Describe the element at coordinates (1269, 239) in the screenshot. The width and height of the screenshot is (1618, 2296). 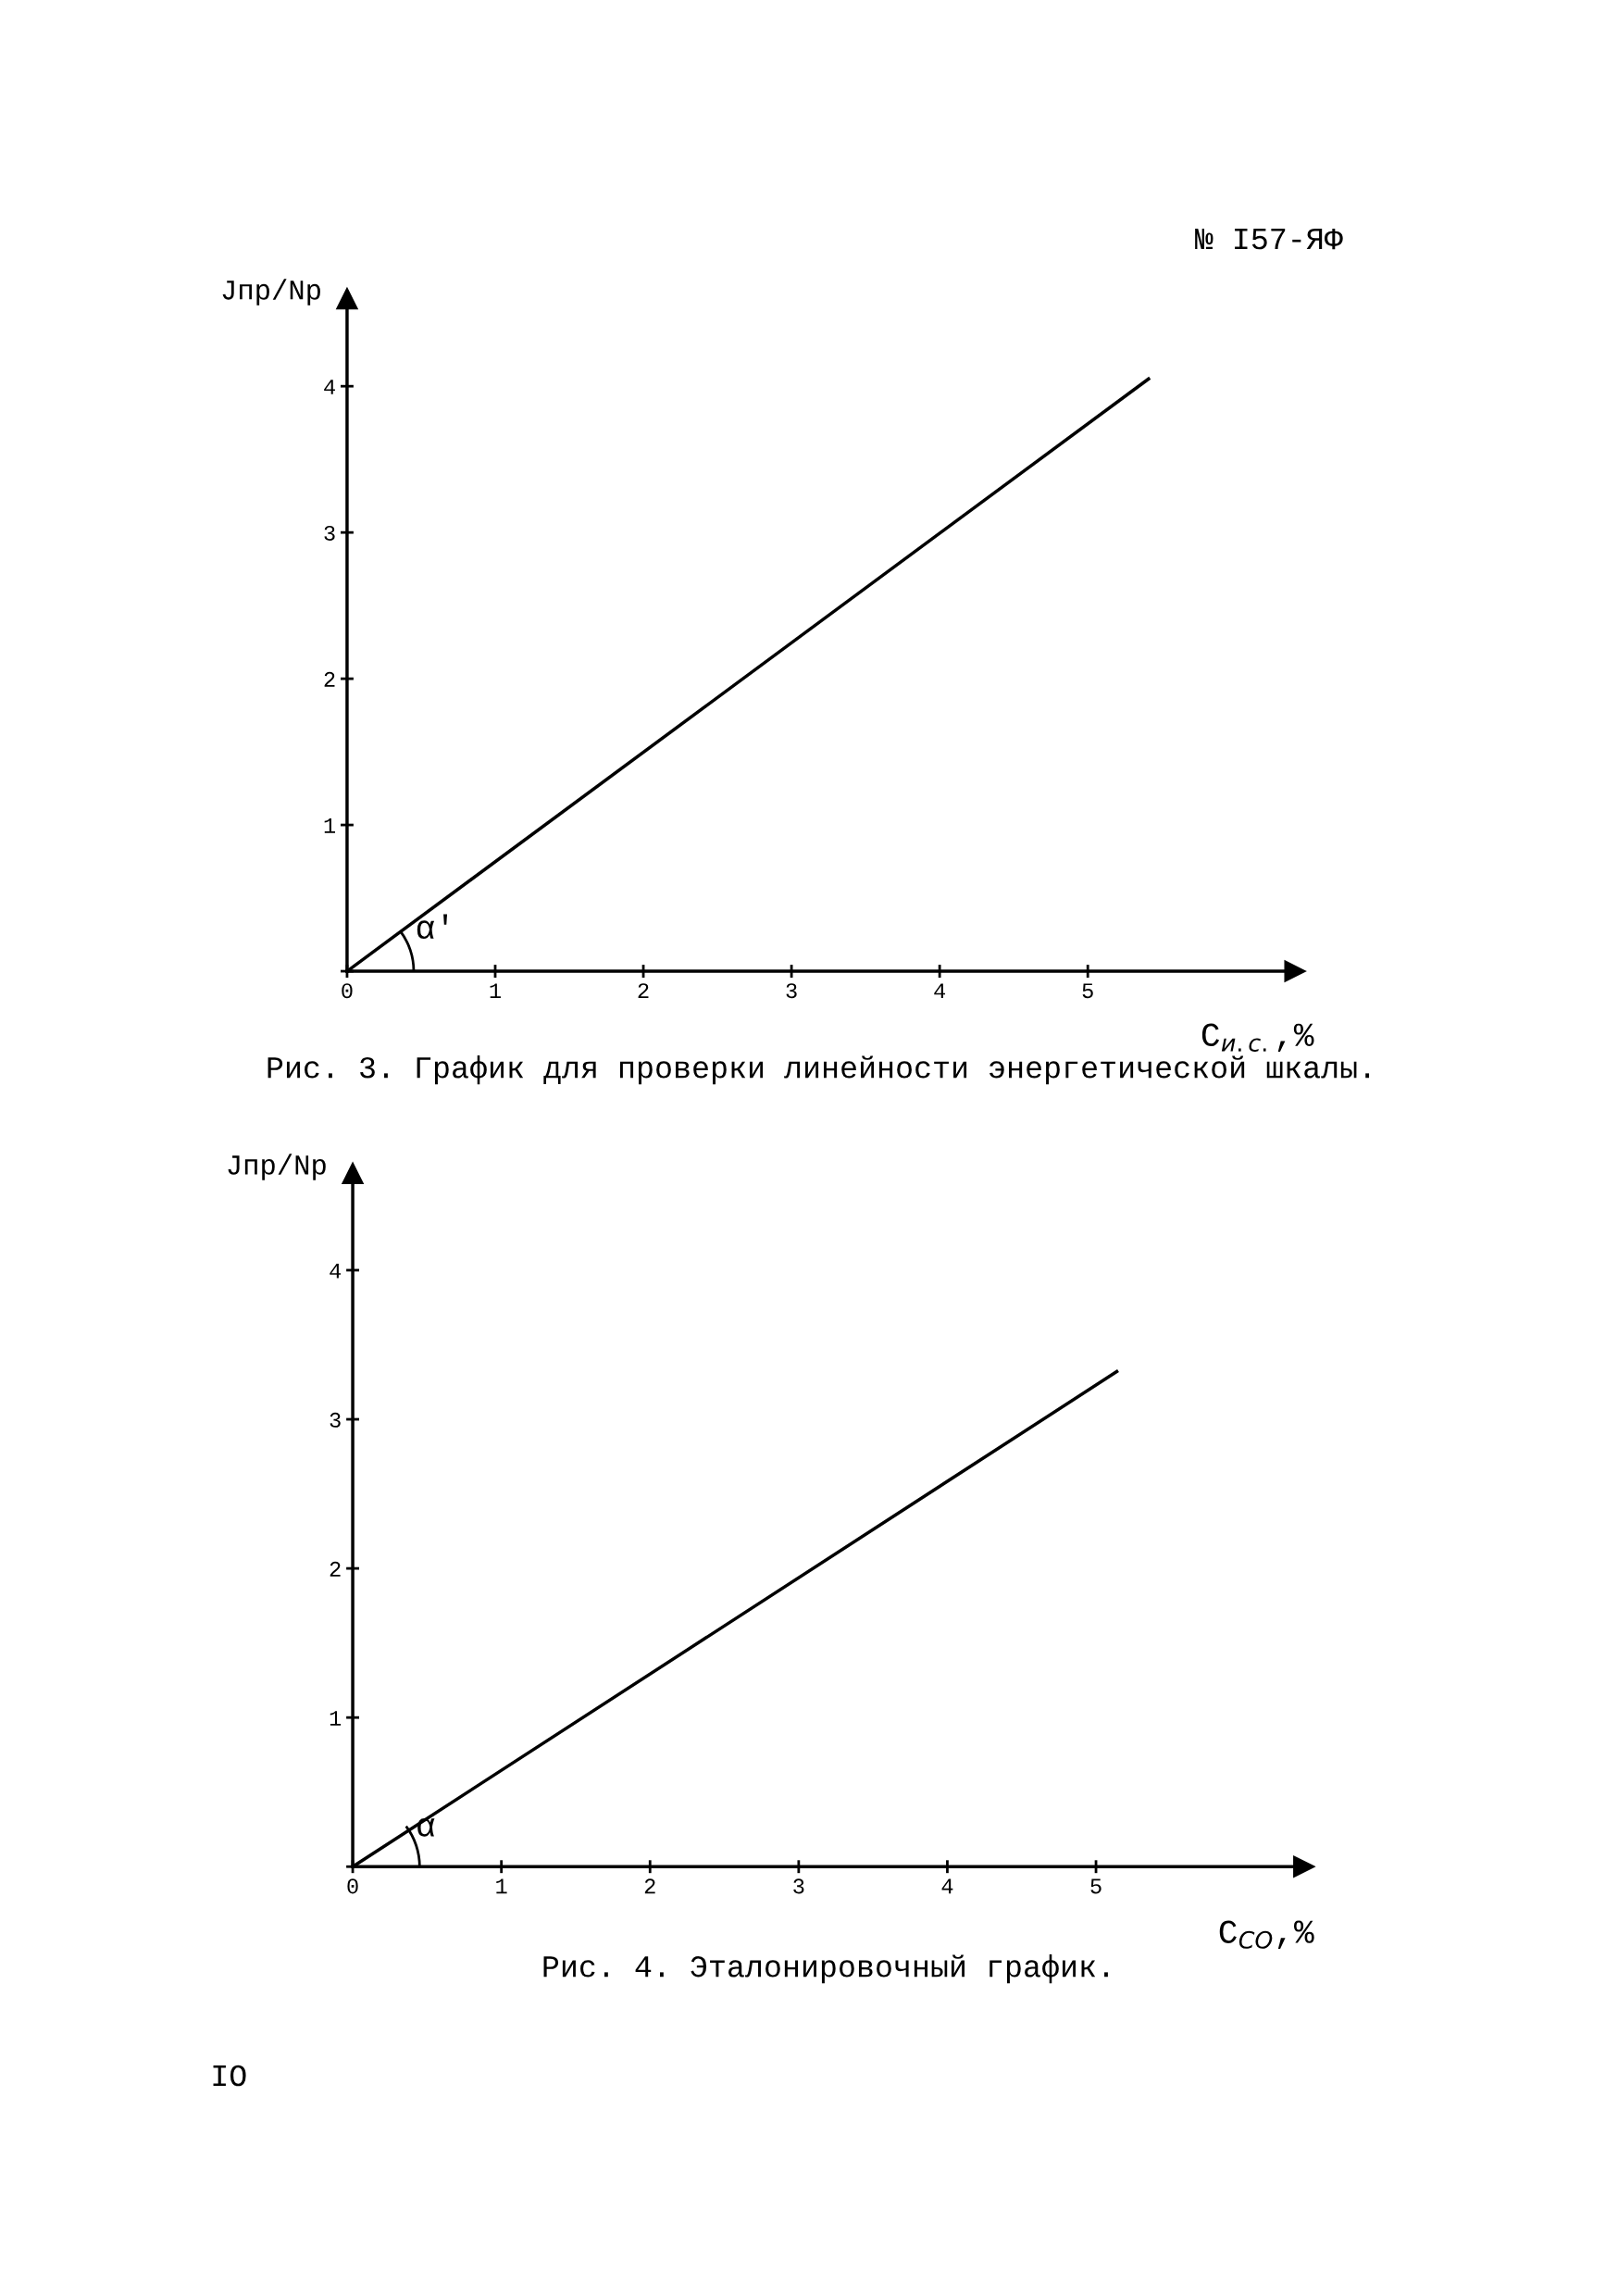
I see `text: № I57-ЯФ` at that location.